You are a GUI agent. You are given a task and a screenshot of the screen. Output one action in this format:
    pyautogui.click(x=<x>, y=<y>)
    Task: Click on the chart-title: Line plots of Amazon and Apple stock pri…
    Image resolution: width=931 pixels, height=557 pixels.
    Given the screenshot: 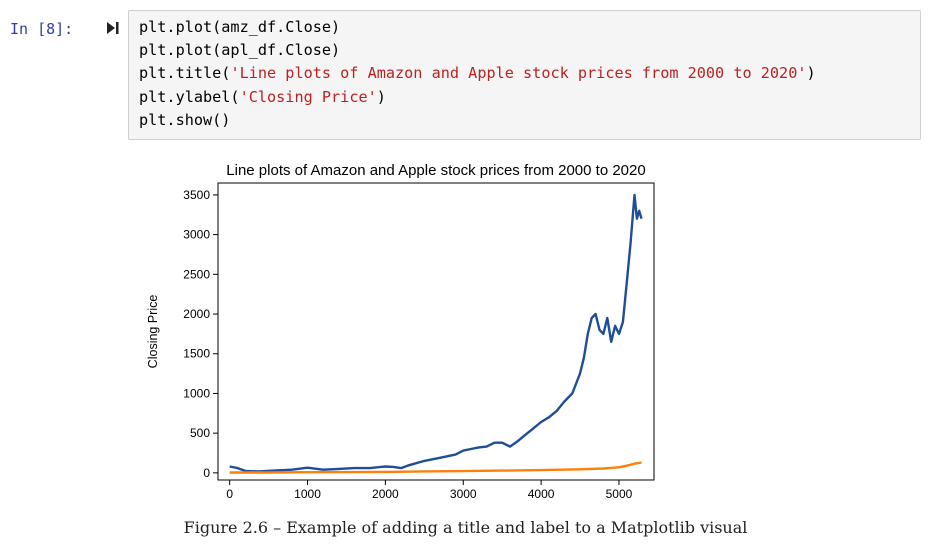 What is the action you would take?
    pyautogui.click(x=435, y=170)
    